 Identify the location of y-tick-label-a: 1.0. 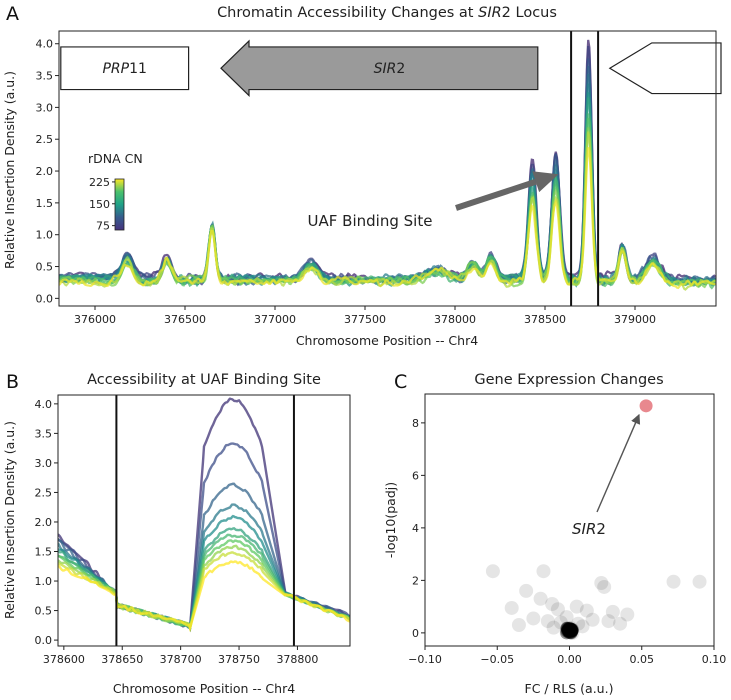
(45, 235).